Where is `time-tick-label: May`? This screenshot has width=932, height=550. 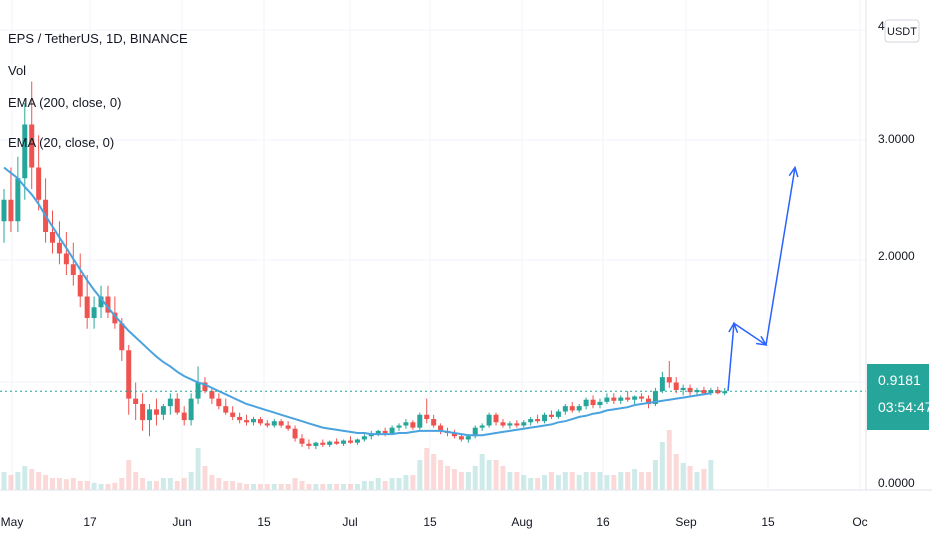 time-tick-label: May is located at coordinates (12, 522).